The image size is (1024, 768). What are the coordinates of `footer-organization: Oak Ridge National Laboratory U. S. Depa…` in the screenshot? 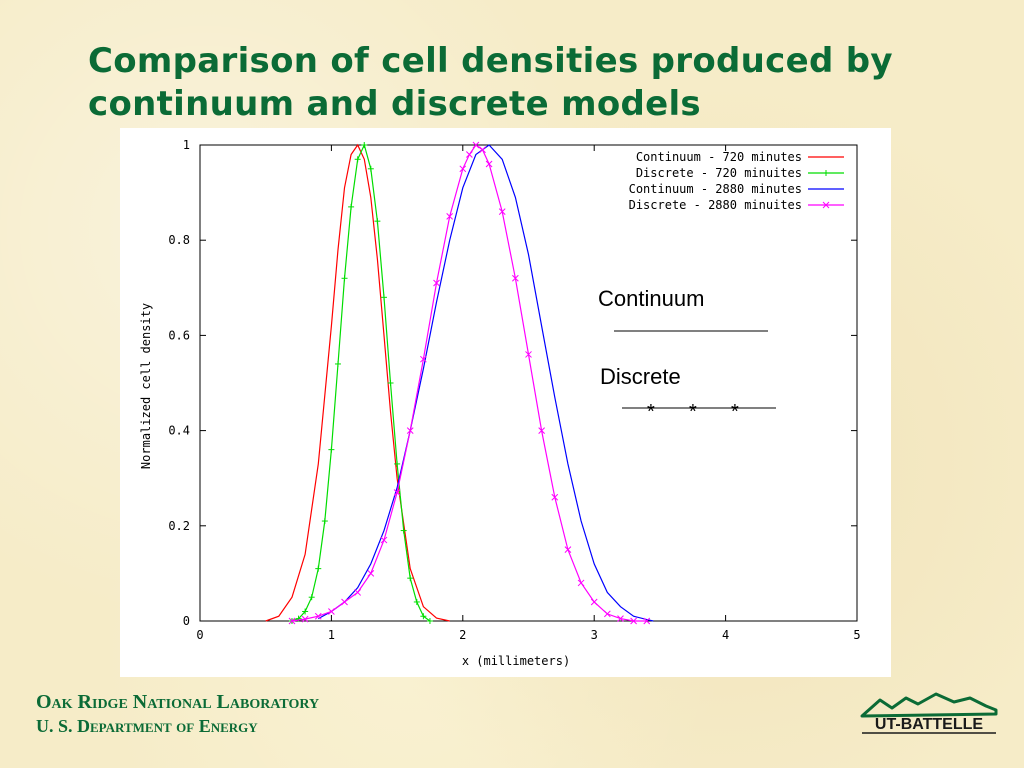 It's located at (177, 714).